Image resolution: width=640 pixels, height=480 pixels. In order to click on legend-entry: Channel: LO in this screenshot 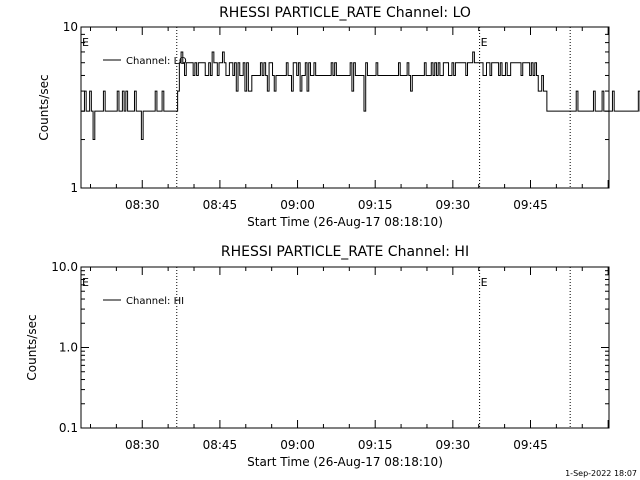, I will do `click(156, 61)`.